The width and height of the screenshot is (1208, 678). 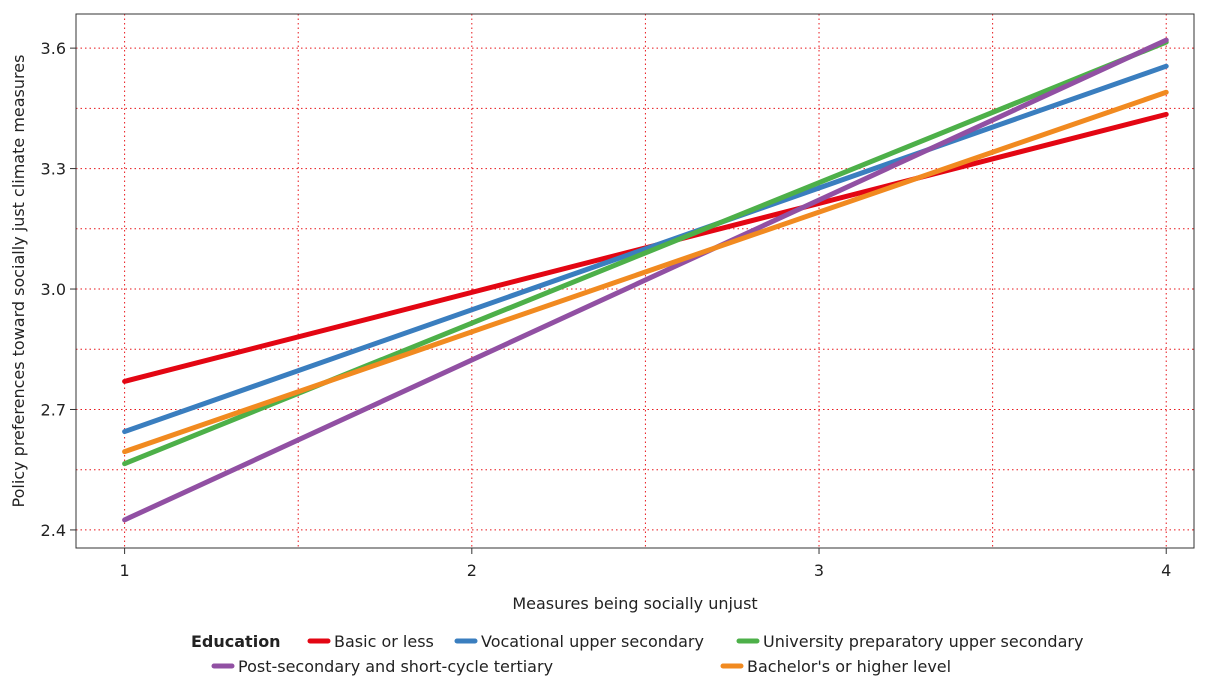 I want to click on x-axis: 1 2 3 4, so click(x=645, y=564).